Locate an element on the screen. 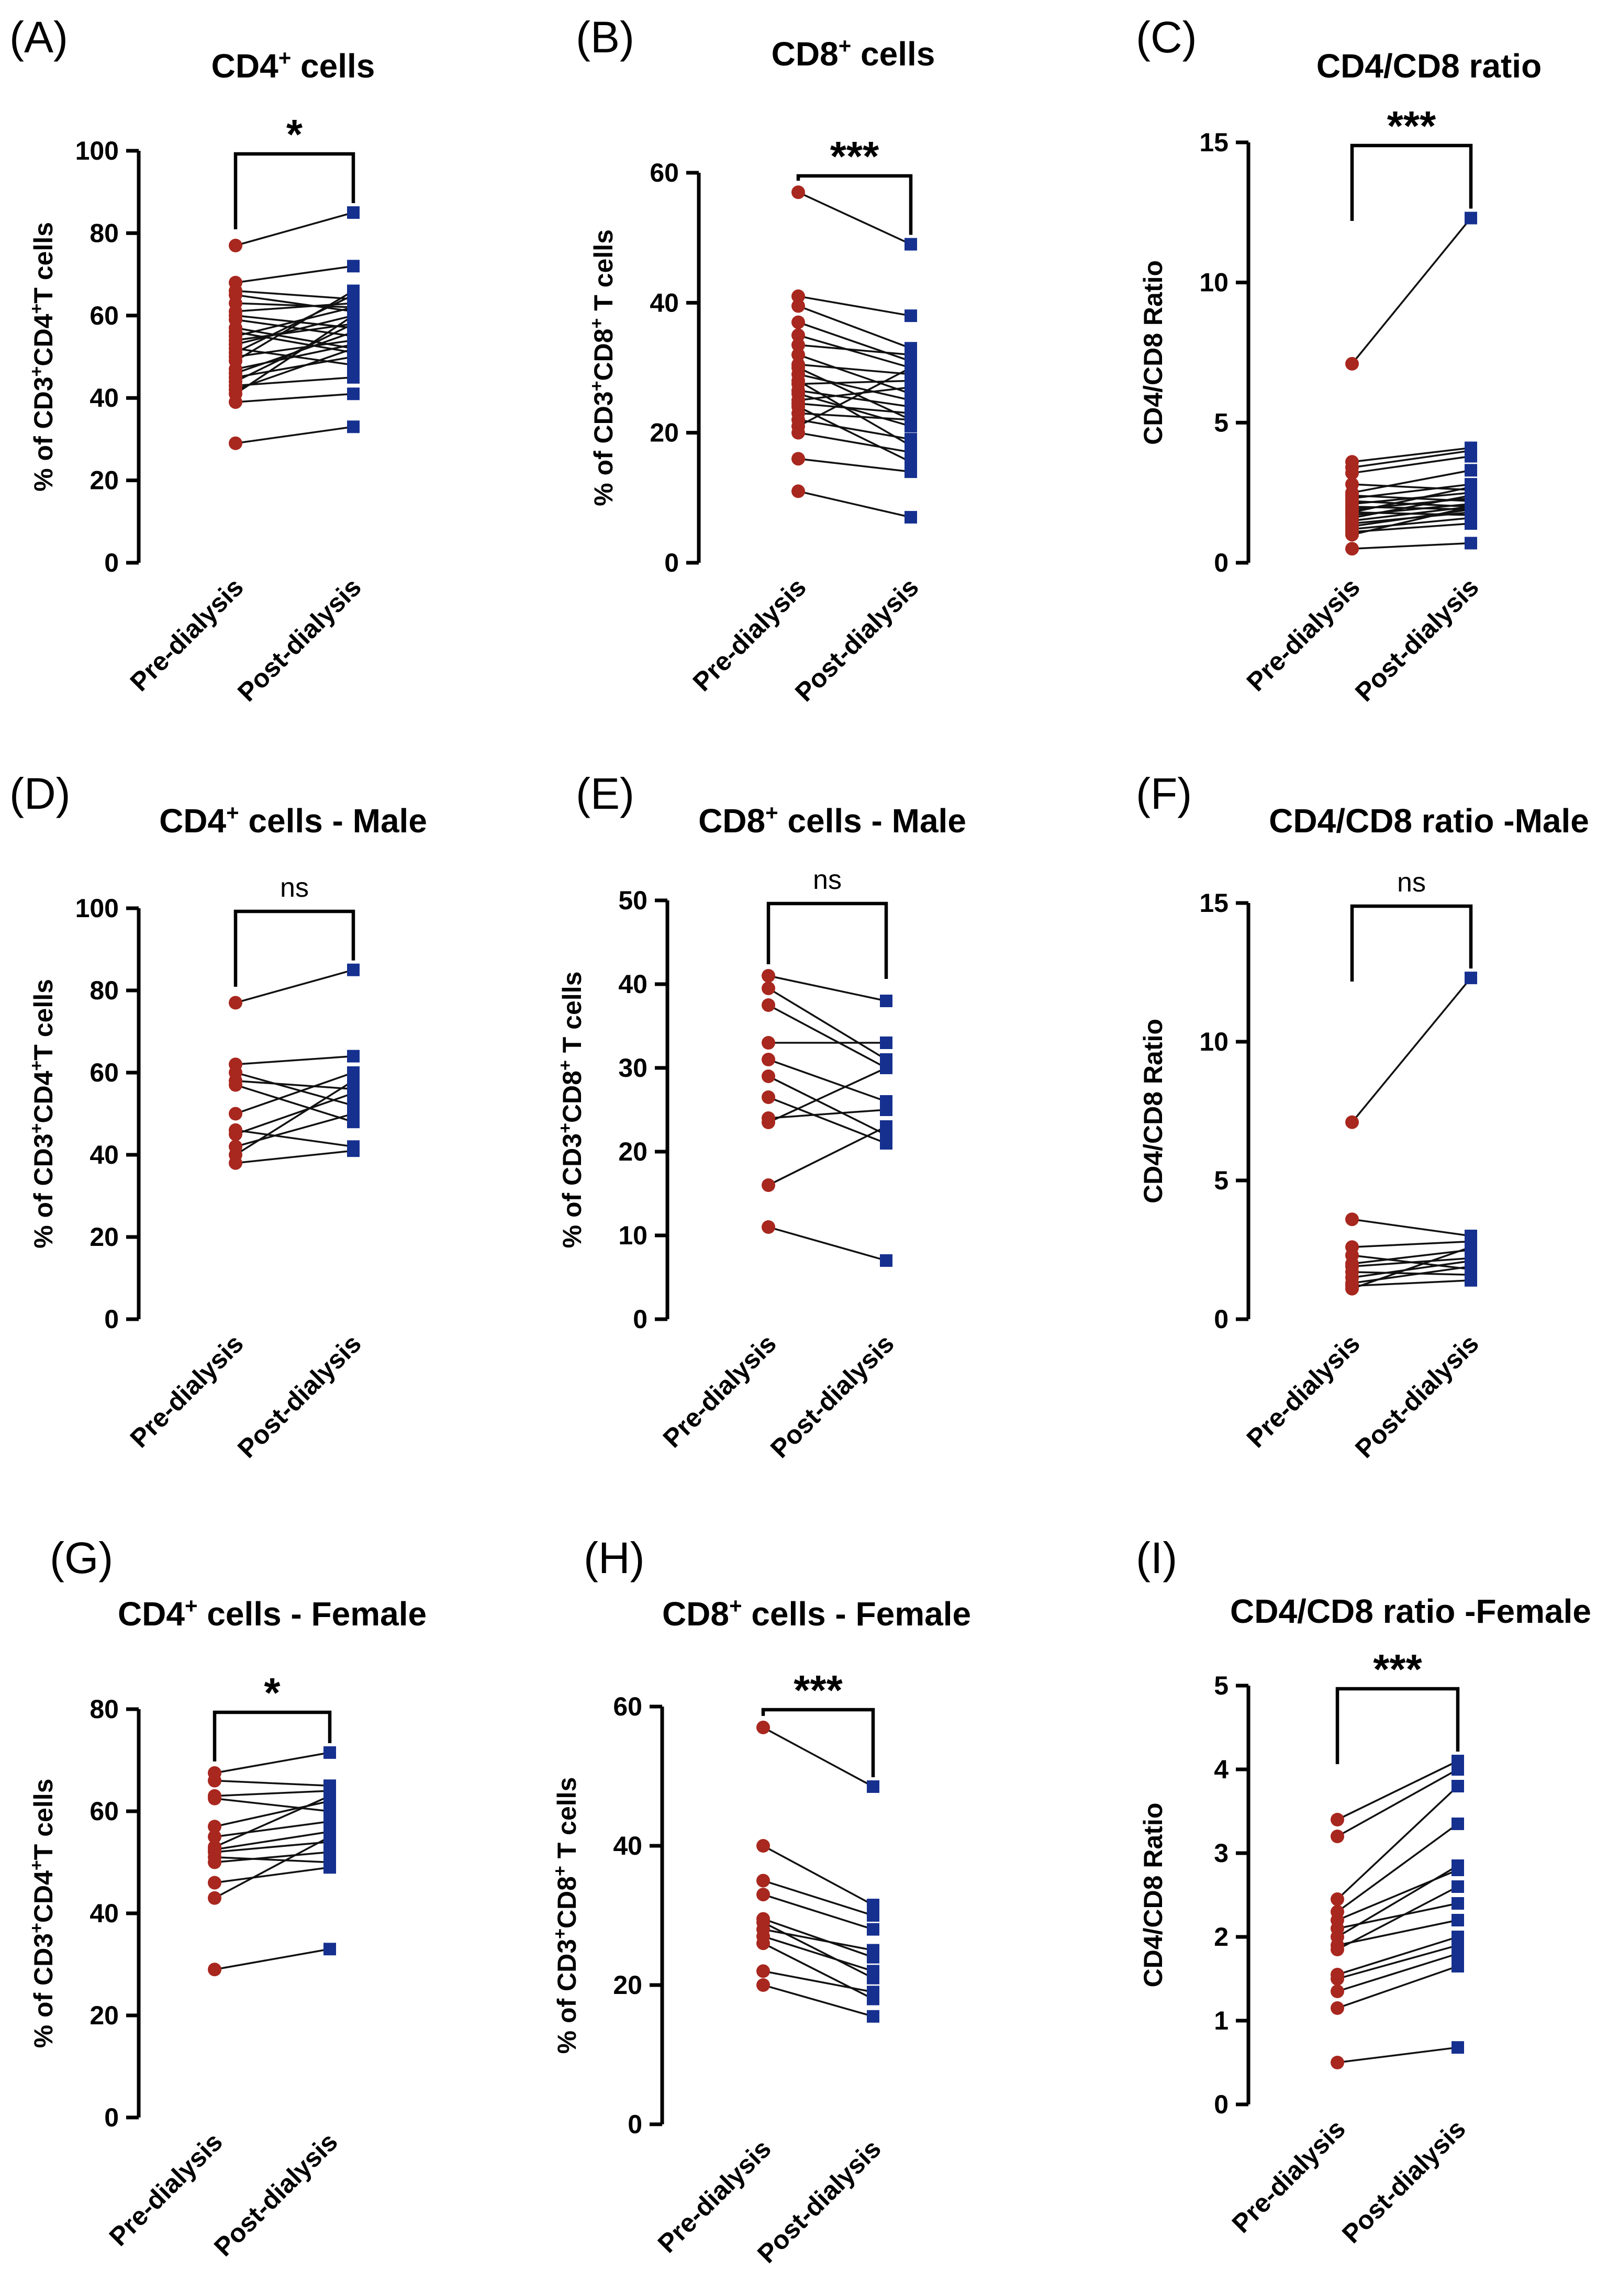  y-tick-label: 3 is located at coordinates (1222, 1853).